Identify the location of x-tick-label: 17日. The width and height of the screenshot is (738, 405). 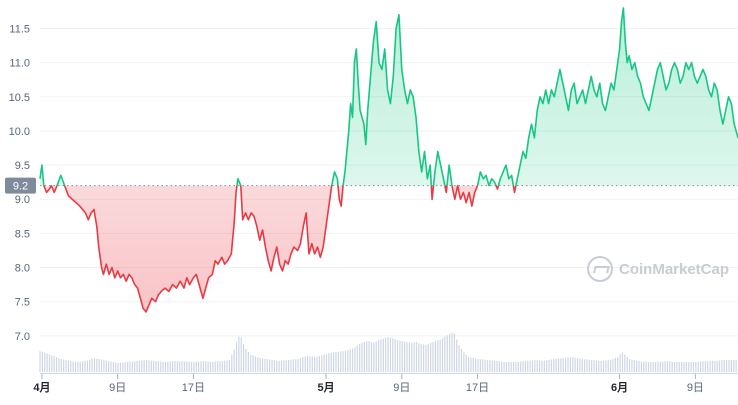
(477, 388).